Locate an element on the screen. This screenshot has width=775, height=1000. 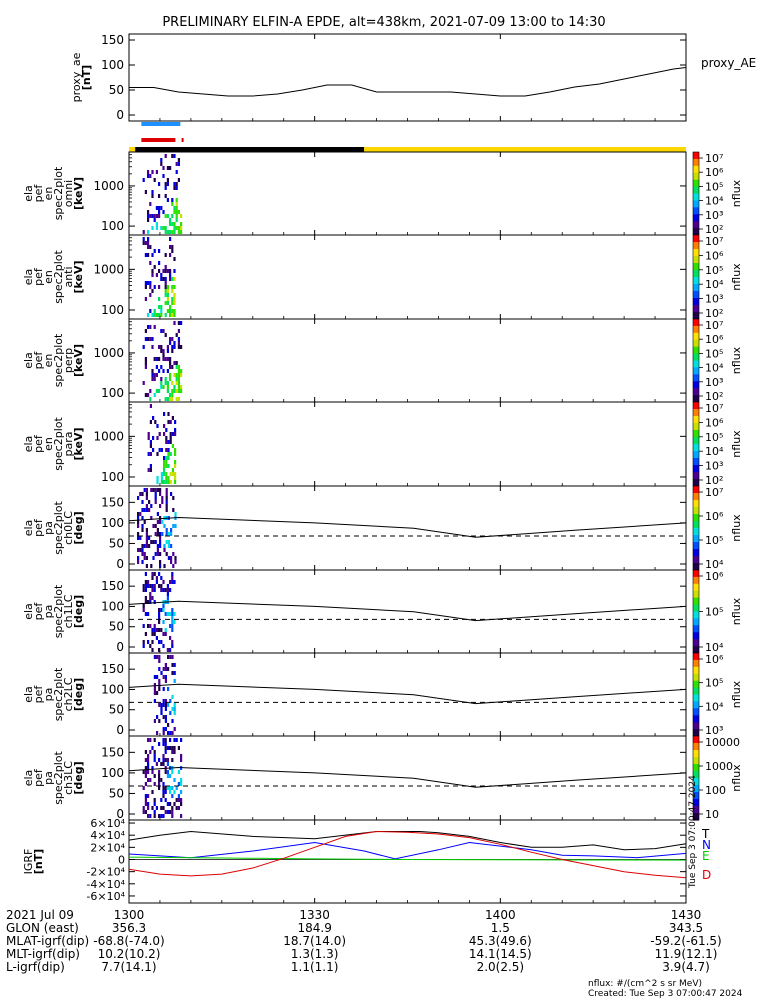
x-row-label: MLAT-igrf(dip) is located at coordinates (47, 941).